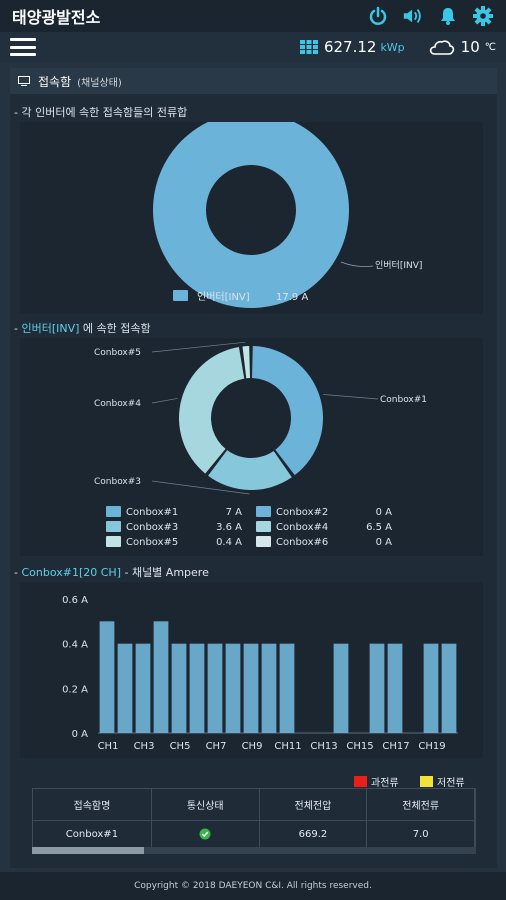 The image size is (506, 900). What do you see at coordinates (71, 572) in the screenshot?
I see `section3-title-highlight: Conbox#1[20 CH]` at bounding box center [71, 572].